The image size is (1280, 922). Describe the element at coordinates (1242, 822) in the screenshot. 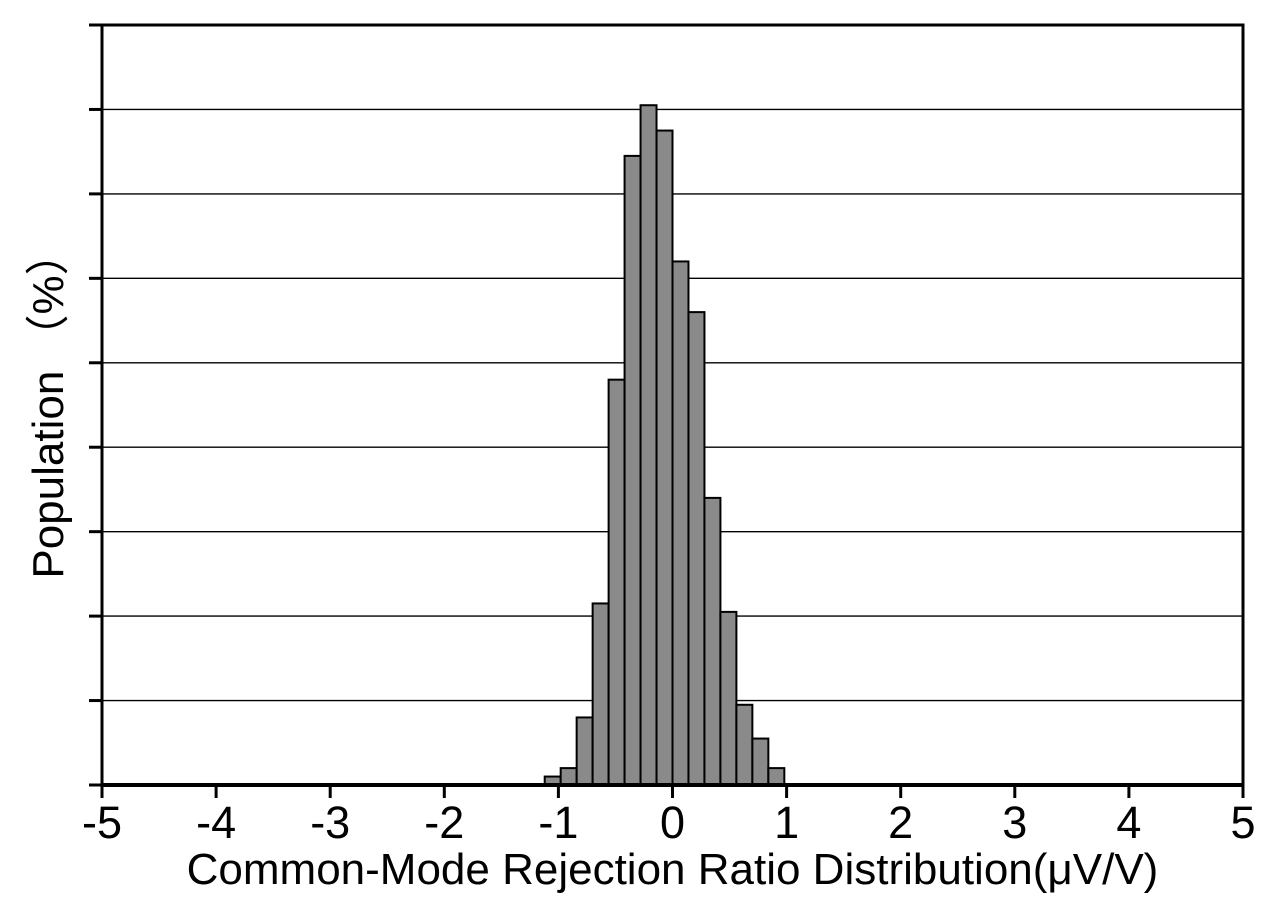

I see `x-tick-label: 5` at that location.